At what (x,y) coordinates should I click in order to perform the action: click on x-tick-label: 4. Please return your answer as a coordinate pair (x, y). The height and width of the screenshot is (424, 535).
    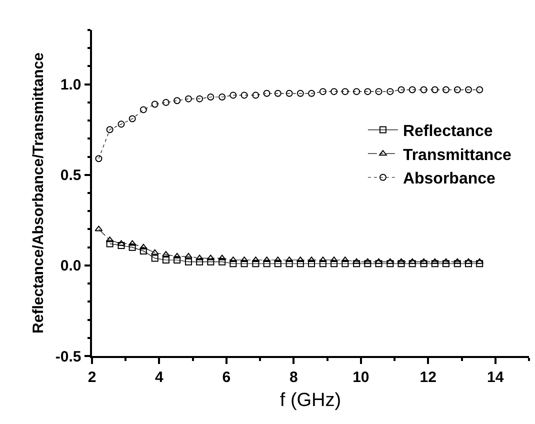
    Looking at the image, I should click on (159, 377).